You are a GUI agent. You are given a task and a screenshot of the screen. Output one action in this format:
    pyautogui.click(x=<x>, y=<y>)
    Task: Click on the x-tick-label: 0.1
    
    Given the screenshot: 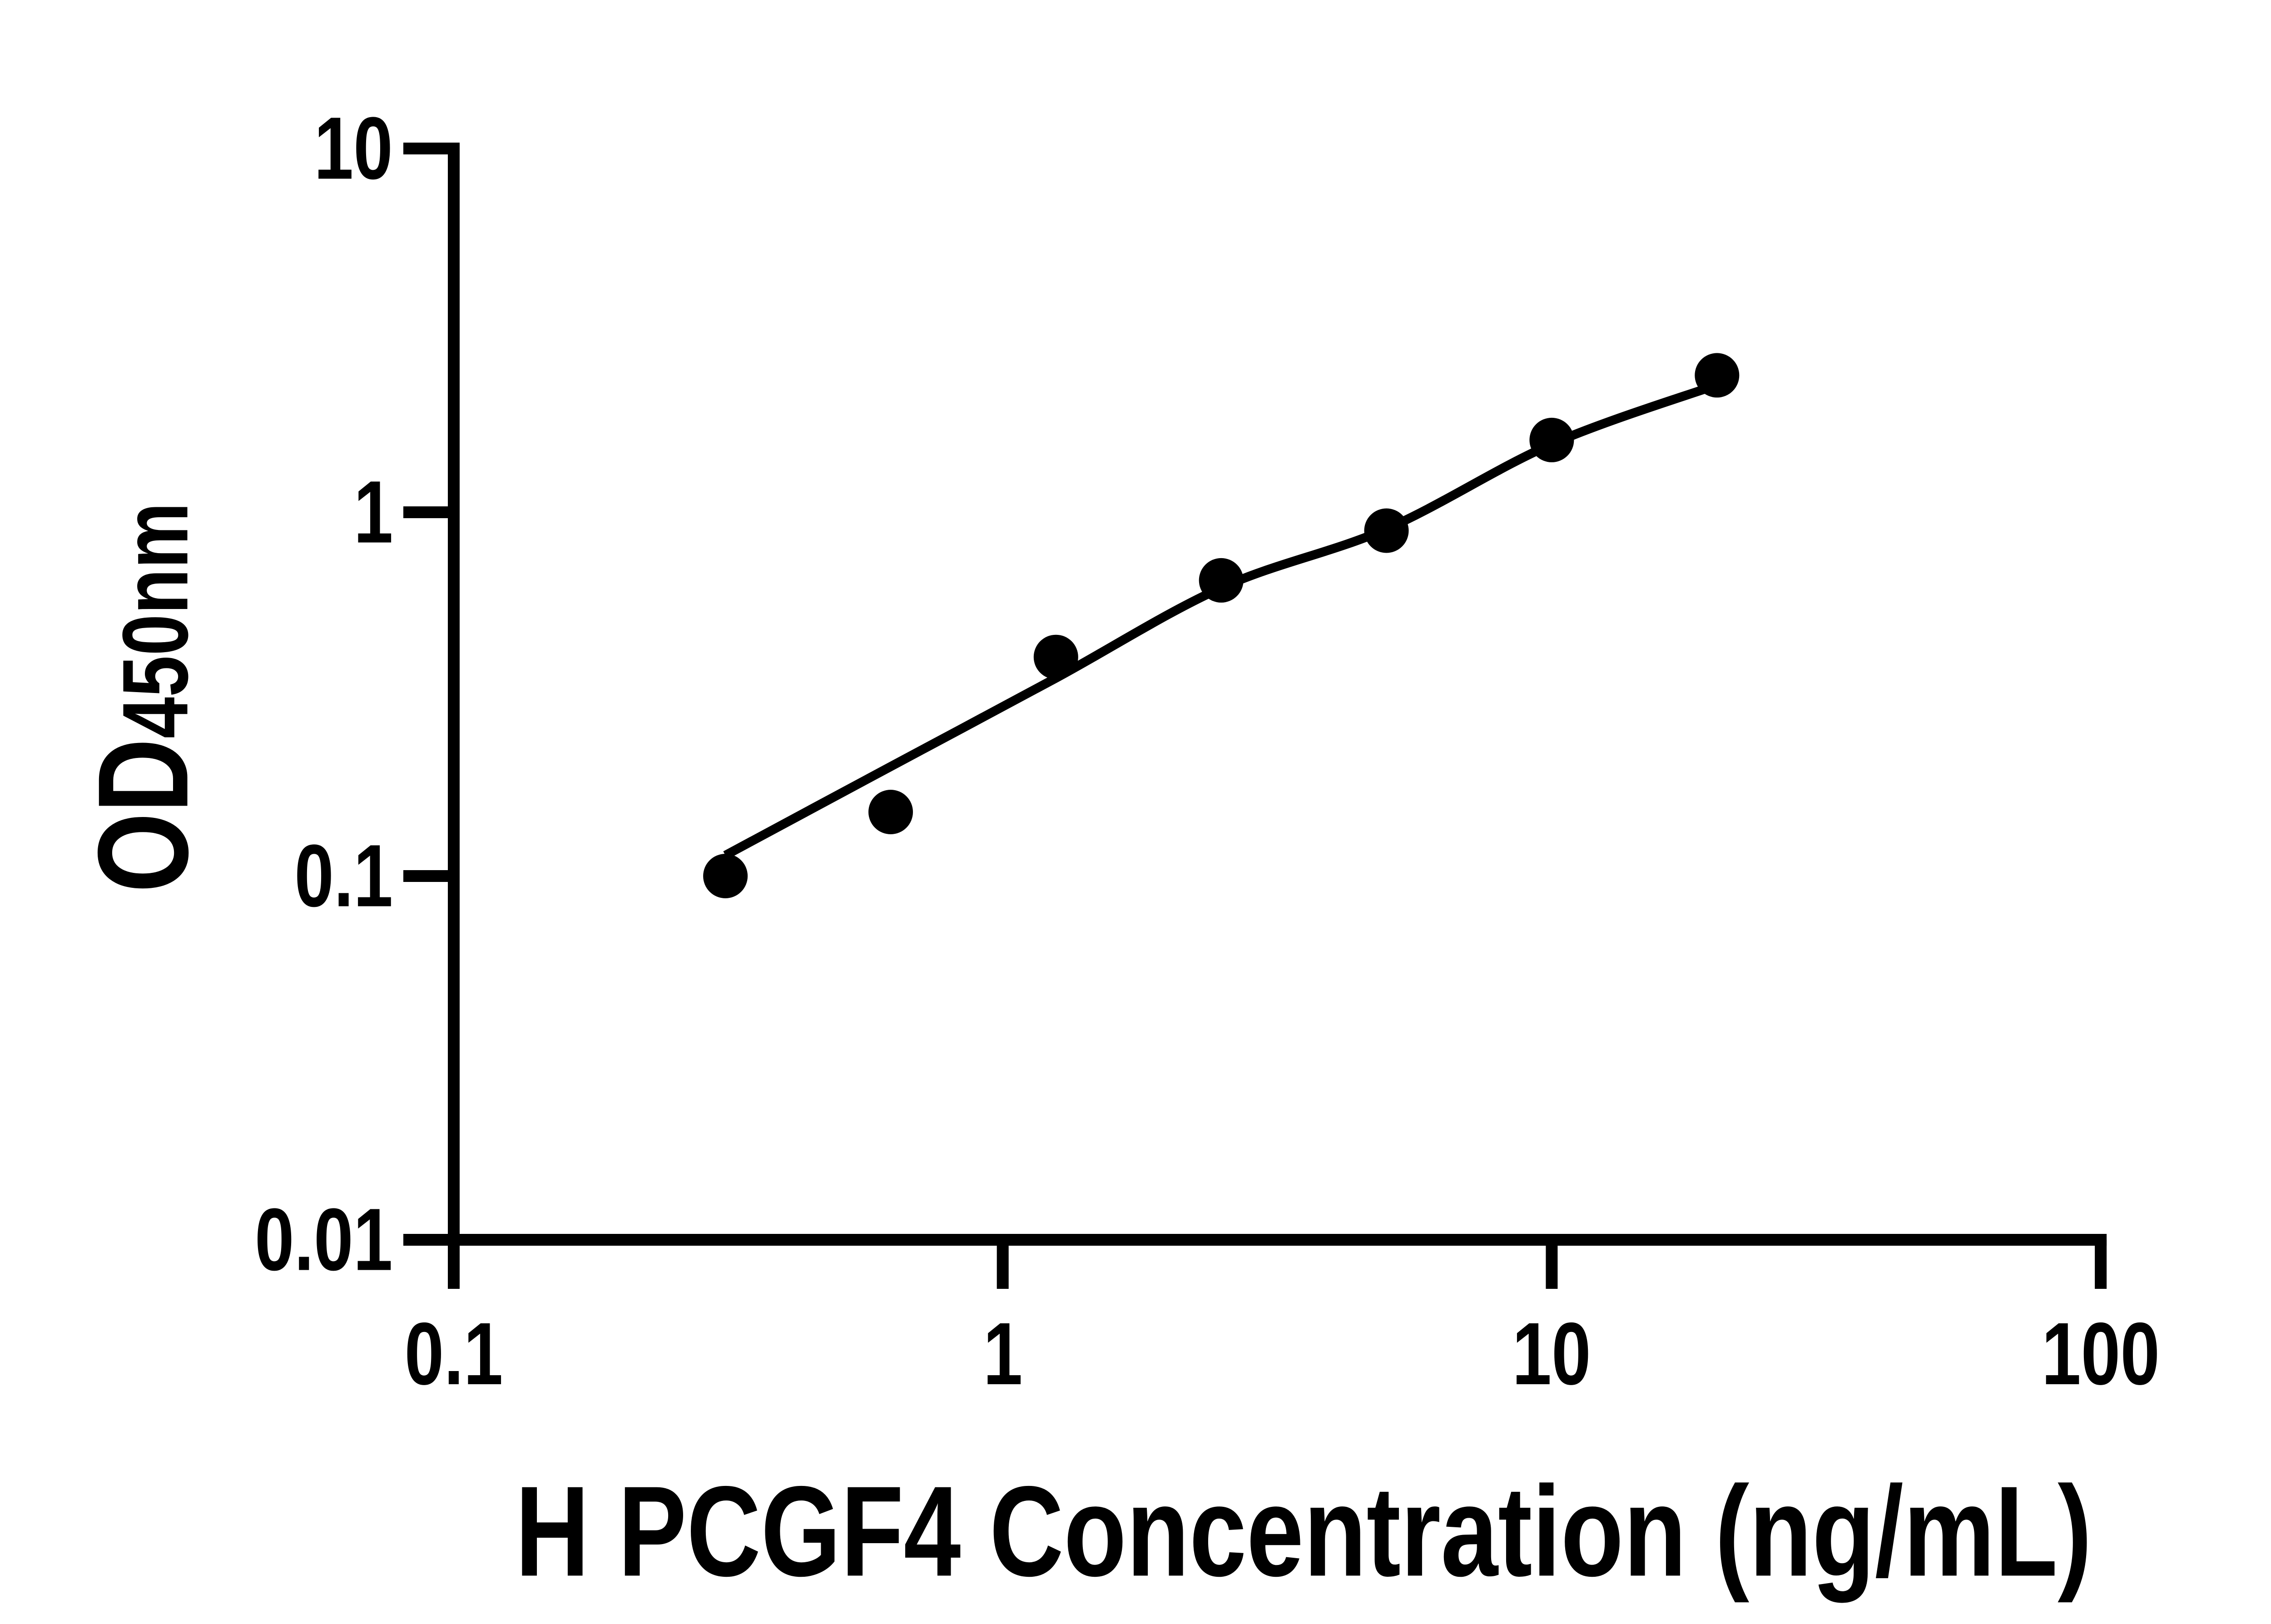 What is the action you would take?
    pyautogui.click(x=453, y=1353)
    